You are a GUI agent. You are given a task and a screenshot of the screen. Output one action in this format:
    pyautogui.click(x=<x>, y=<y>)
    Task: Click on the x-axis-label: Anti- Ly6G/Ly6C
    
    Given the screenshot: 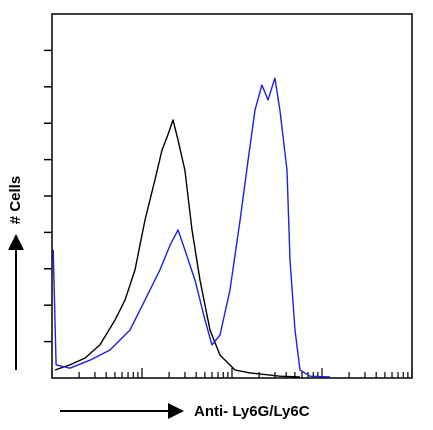 What is the action you would take?
    pyautogui.click(x=252, y=411)
    